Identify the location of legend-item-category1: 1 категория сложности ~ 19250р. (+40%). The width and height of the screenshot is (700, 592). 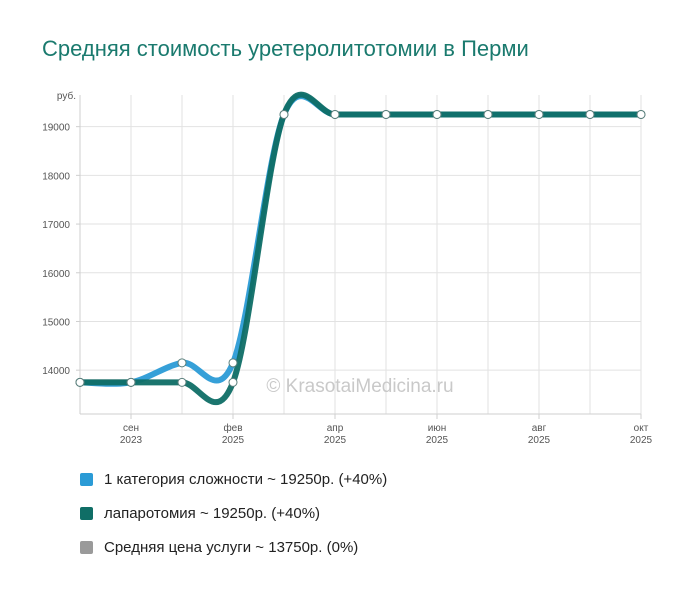
(233, 479).